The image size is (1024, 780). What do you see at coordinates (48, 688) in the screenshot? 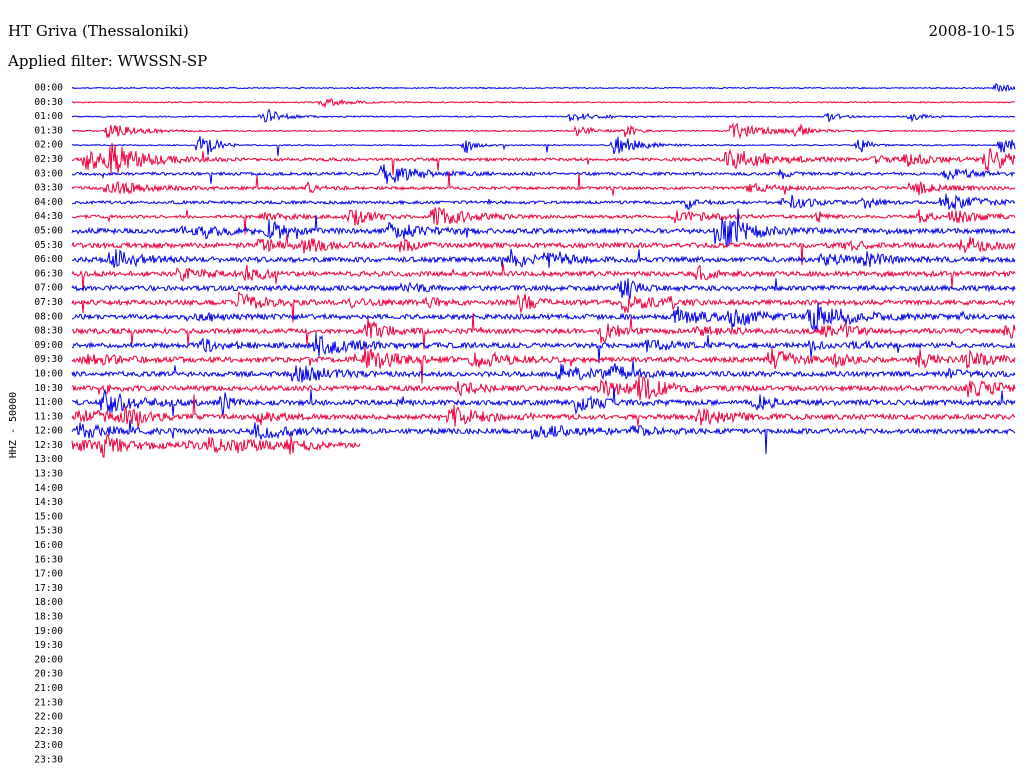
I see `time-label: 21:00` at bounding box center [48, 688].